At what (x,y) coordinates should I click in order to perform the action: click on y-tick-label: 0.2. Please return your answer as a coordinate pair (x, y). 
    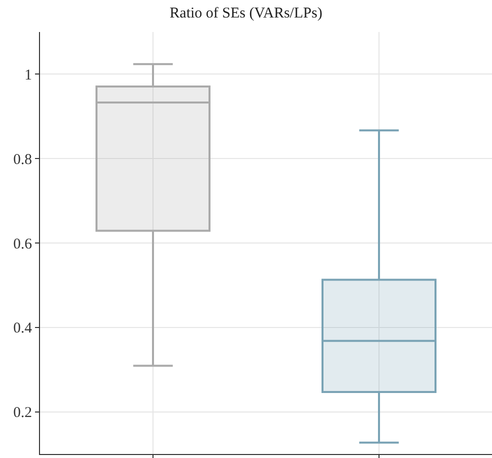
    Looking at the image, I should click on (22, 413).